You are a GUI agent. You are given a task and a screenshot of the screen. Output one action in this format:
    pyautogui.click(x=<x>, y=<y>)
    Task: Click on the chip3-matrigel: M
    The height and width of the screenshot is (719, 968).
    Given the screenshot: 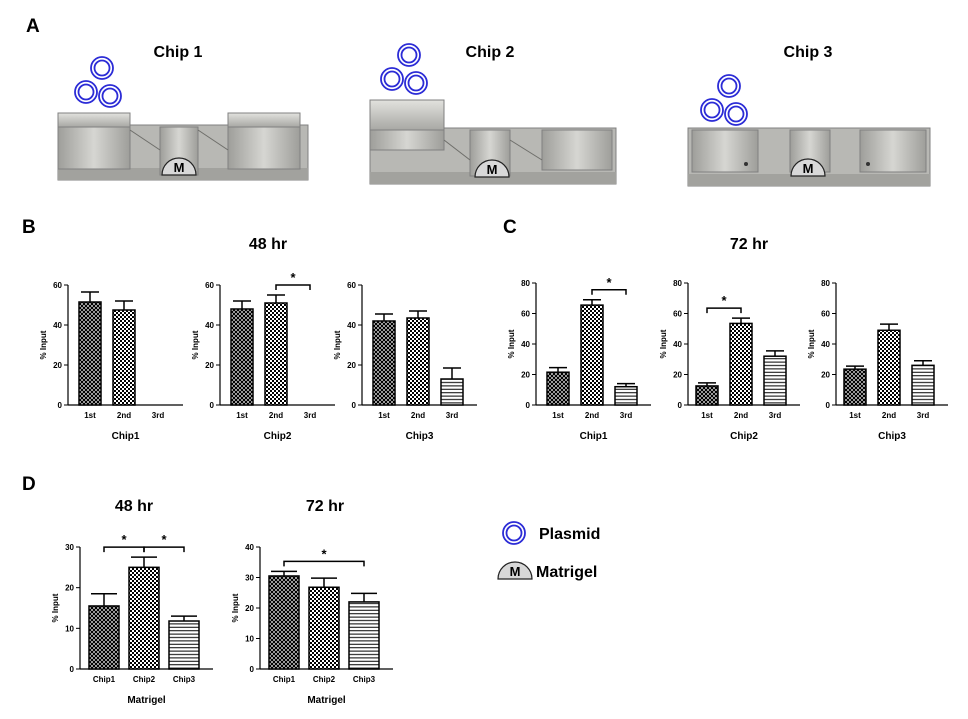 What is the action you would take?
    pyautogui.click(x=808, y=167)
    